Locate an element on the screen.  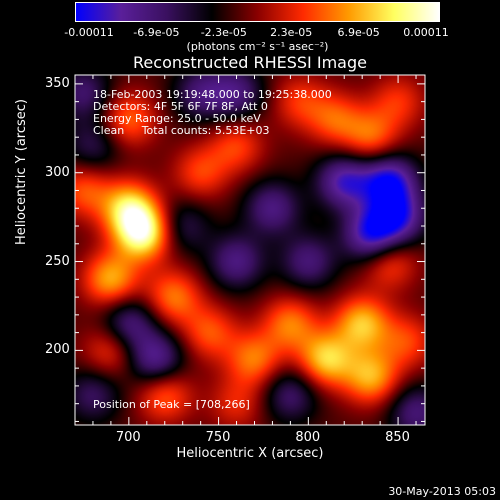
x-tick-label: 850 is located at coordinates (397, 437).